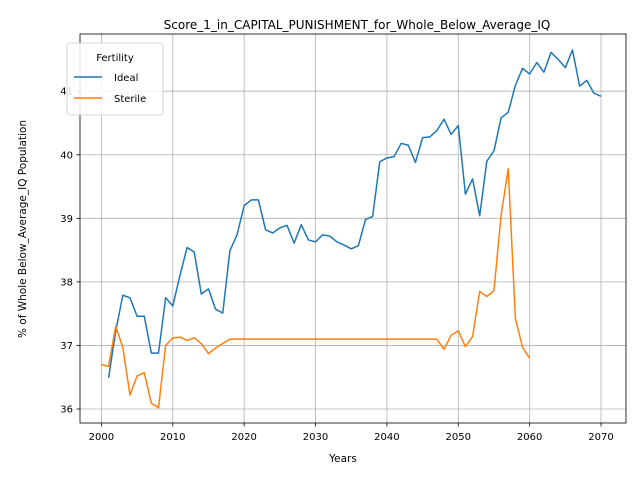 The image size is (640, 480). I want to click on x-tick-label: 2000, so click(101, 437).